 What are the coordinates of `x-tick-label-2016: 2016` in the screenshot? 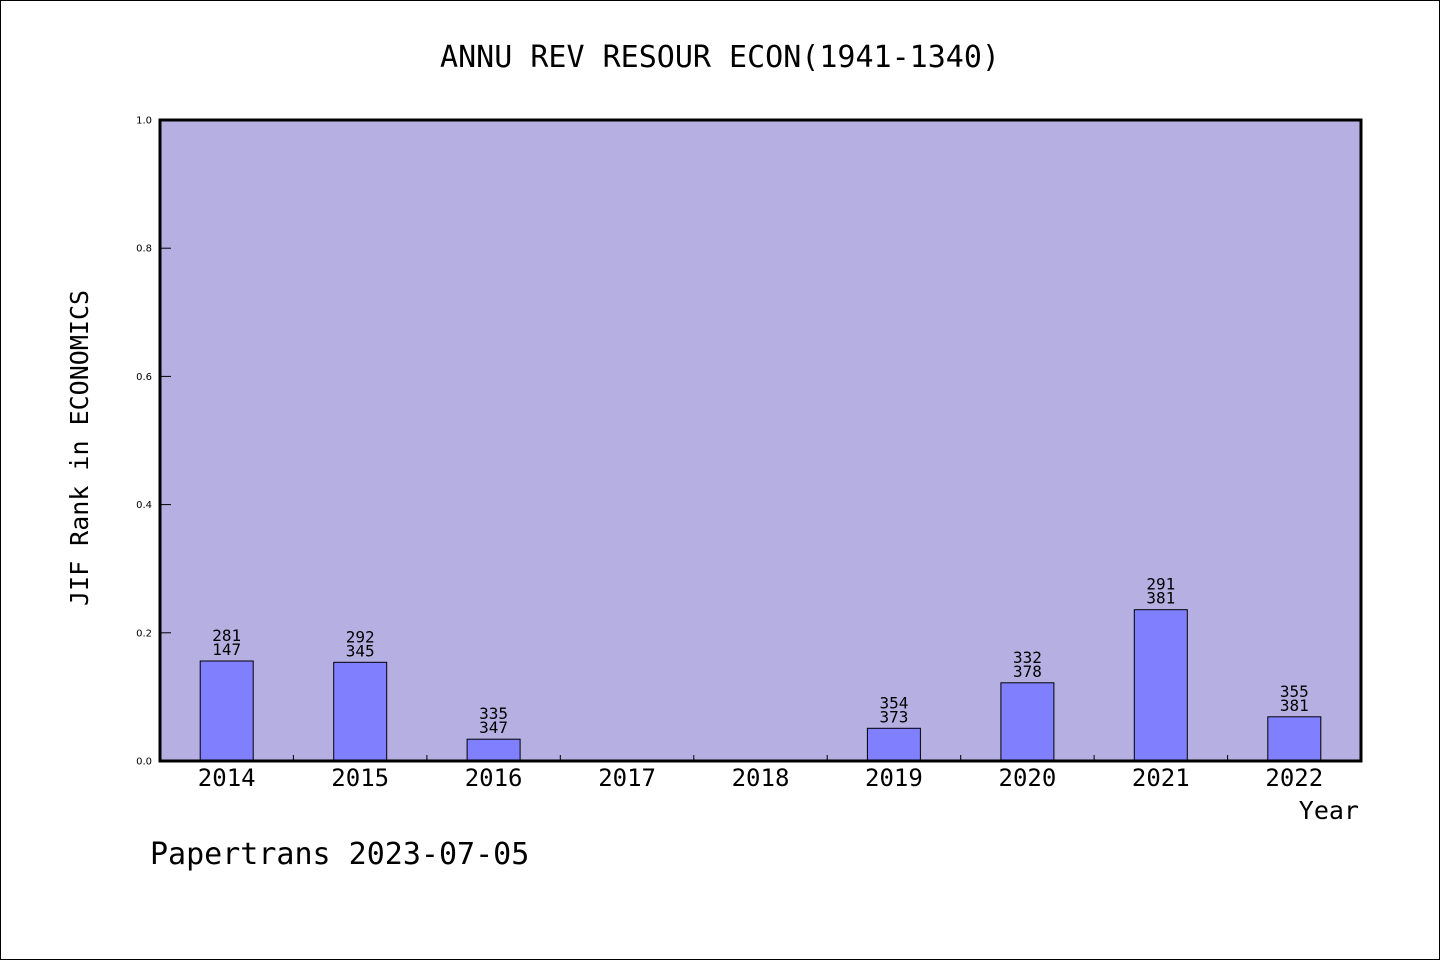 It's located at (494, 778).